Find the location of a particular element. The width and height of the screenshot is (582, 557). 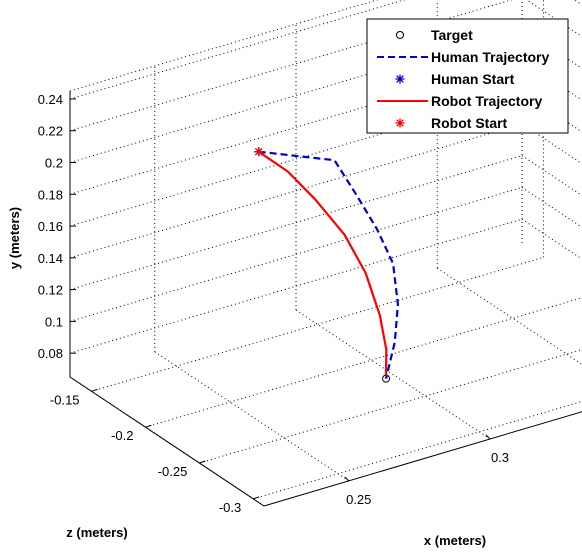

legend-item-human-start: Human Start is located at coordinates (455, 79).